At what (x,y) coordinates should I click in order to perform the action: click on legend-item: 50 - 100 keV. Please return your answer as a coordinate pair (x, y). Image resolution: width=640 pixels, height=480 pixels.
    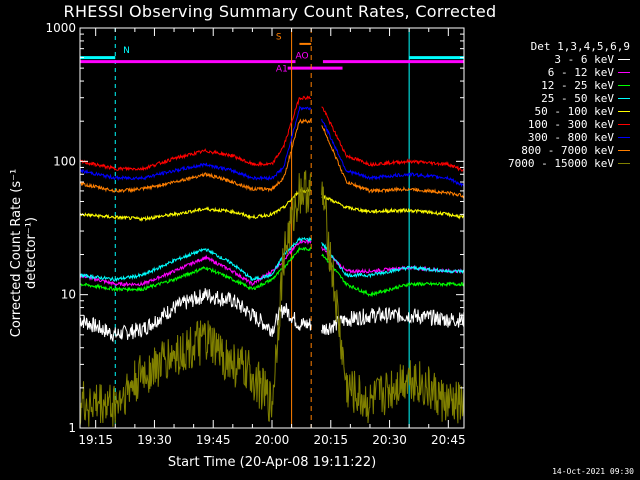
    Looking at the image, I should click on (555, 111).